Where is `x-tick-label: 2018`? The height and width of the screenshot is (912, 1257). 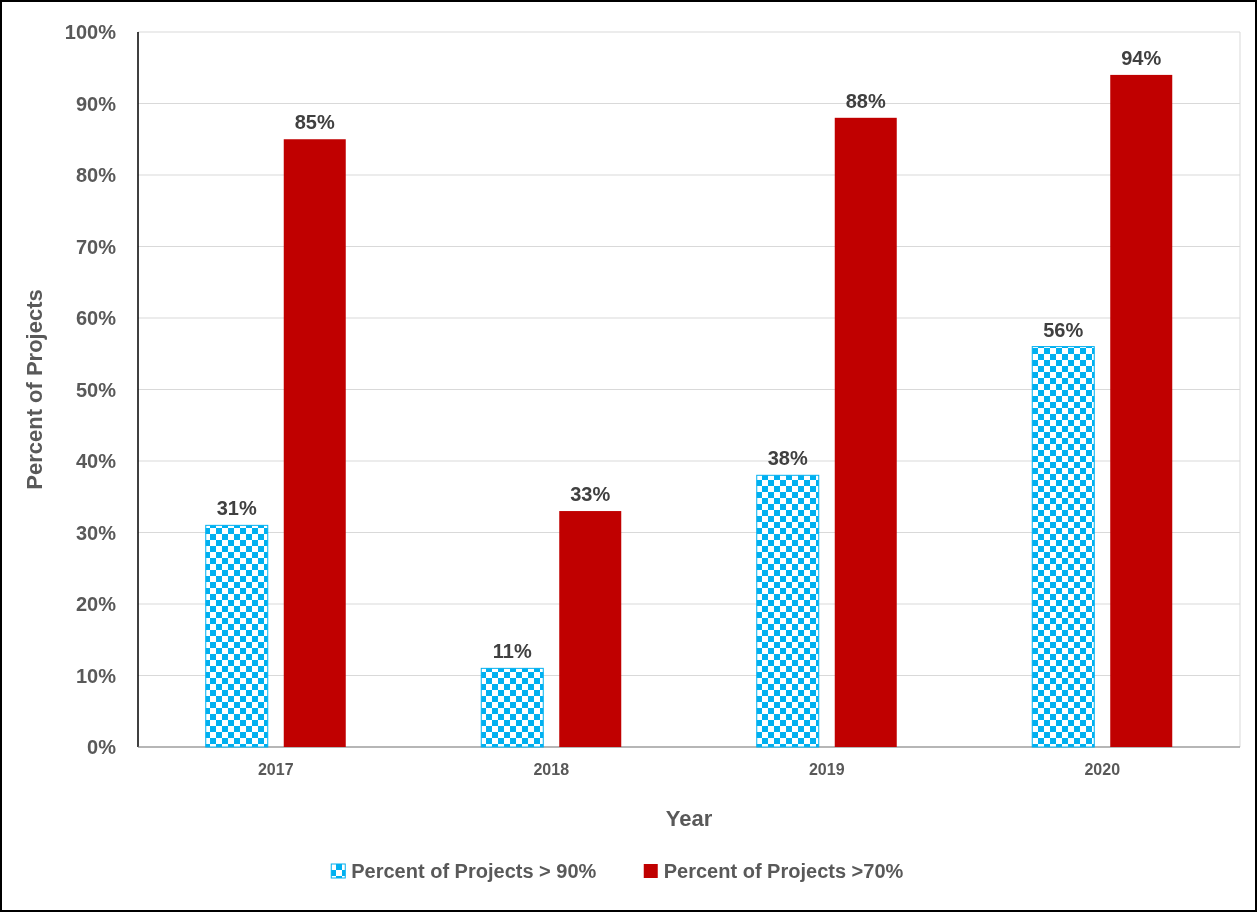 x-tick-label: 2018 is located at coordinates (551, 769).